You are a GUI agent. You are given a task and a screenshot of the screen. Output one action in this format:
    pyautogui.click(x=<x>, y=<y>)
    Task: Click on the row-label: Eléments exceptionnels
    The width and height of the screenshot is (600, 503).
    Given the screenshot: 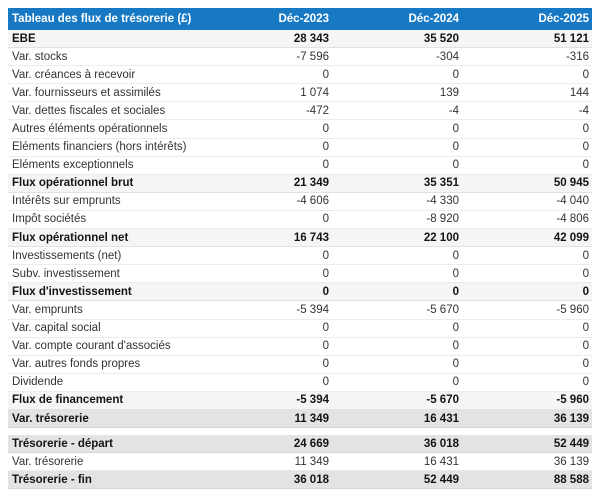 What is the action you would take?
    pyautogui.click(x=73, y=165)
    